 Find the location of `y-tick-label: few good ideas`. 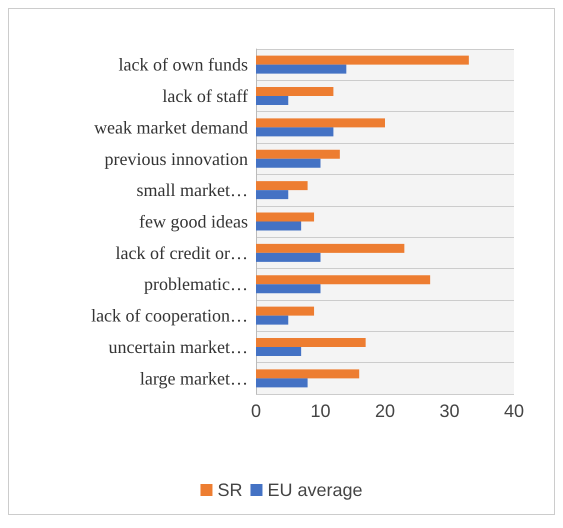

y-tick-label: few good ideas is located at coordinates (193, 222).